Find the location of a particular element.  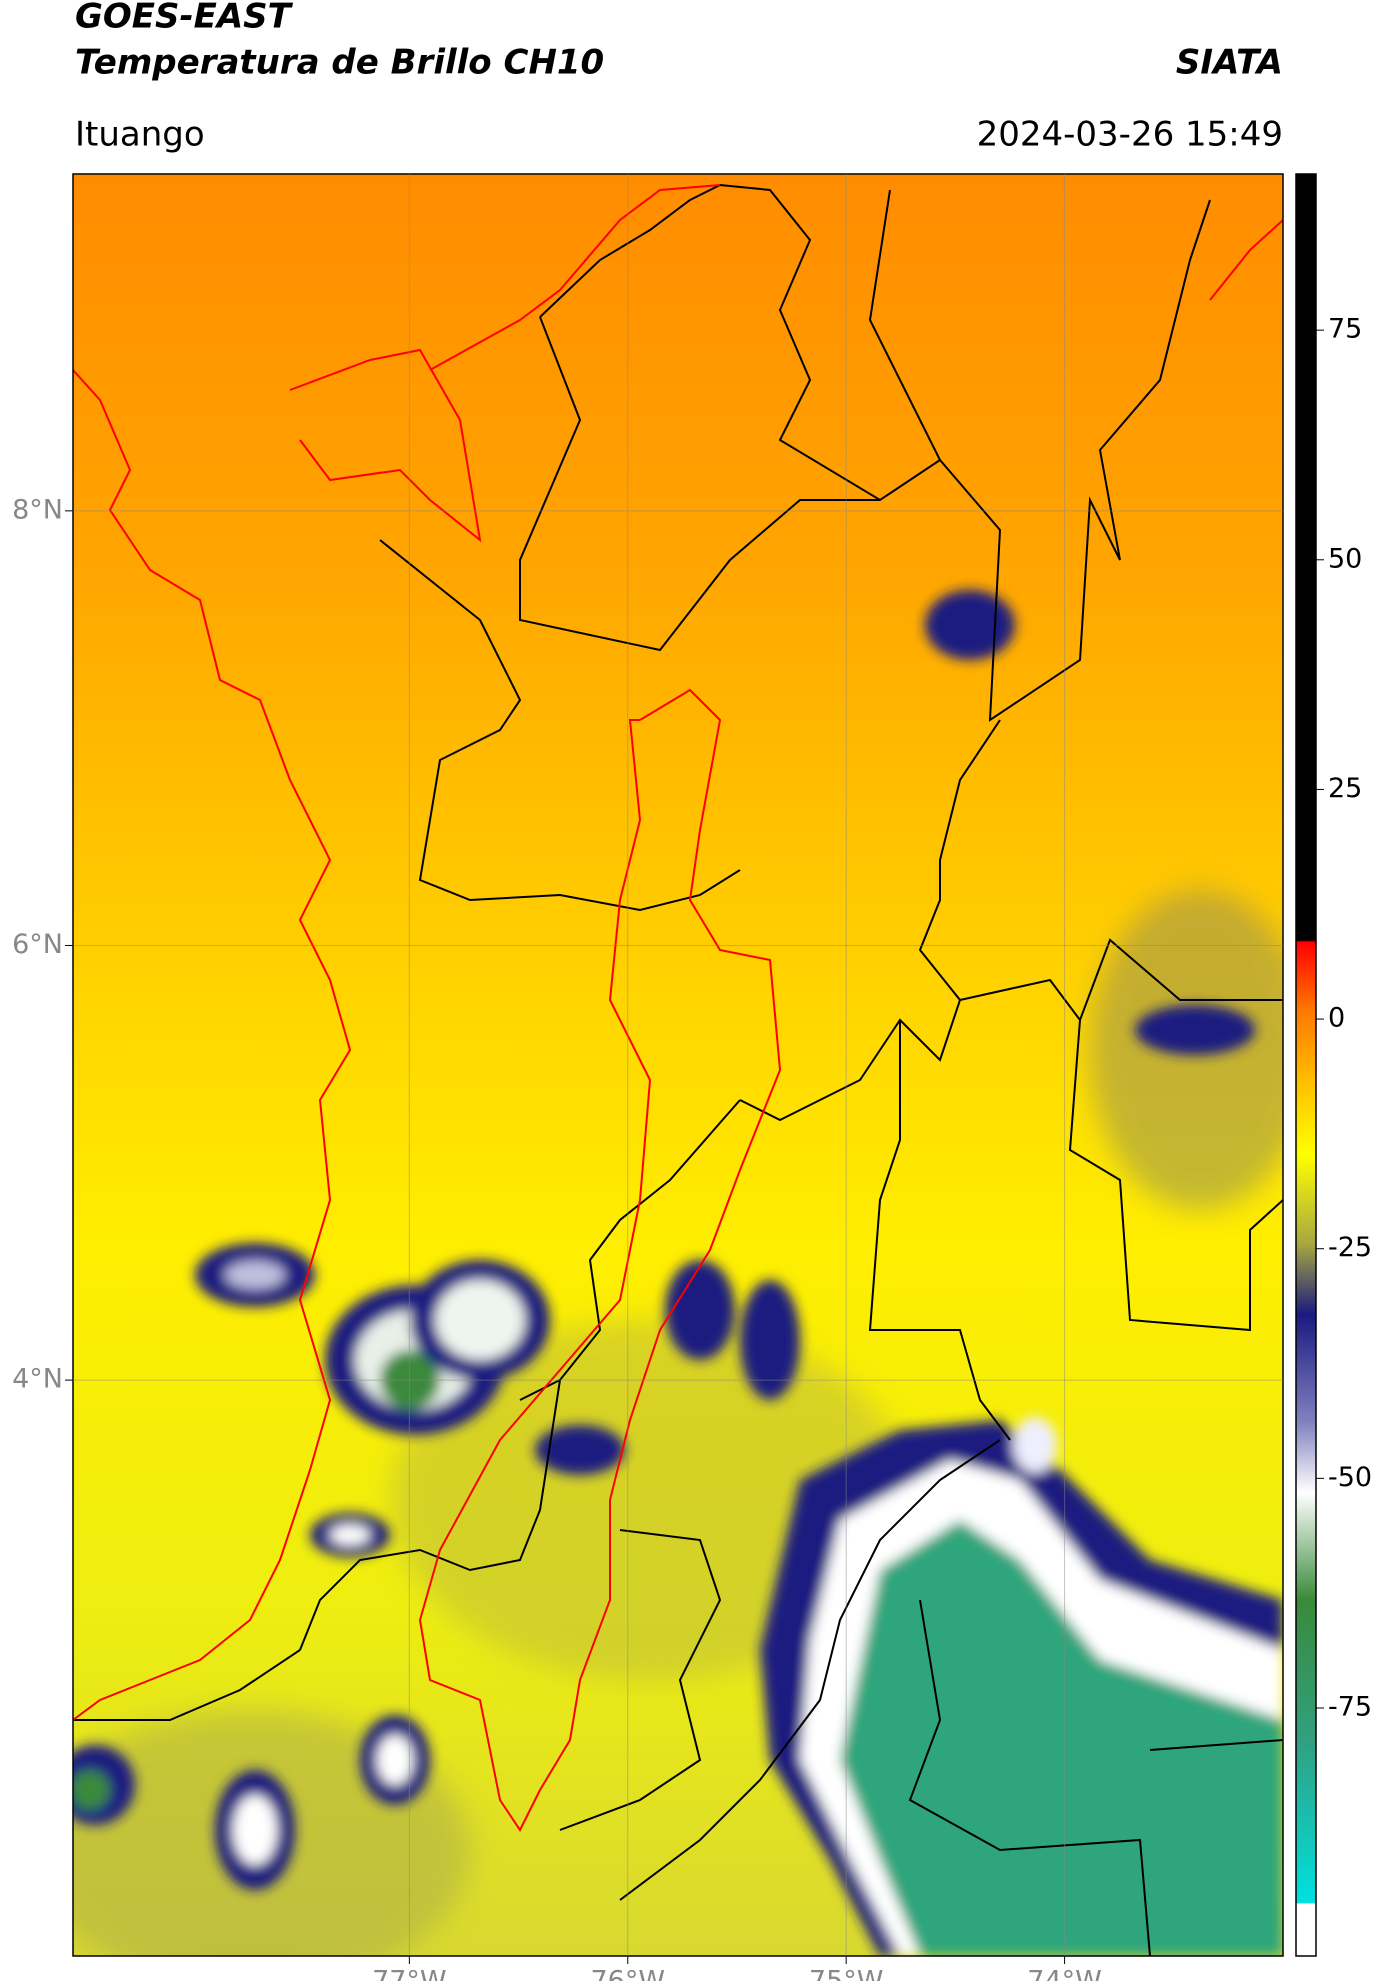

lon-tick-label: 77°W is located at coordinates (409, 1974).